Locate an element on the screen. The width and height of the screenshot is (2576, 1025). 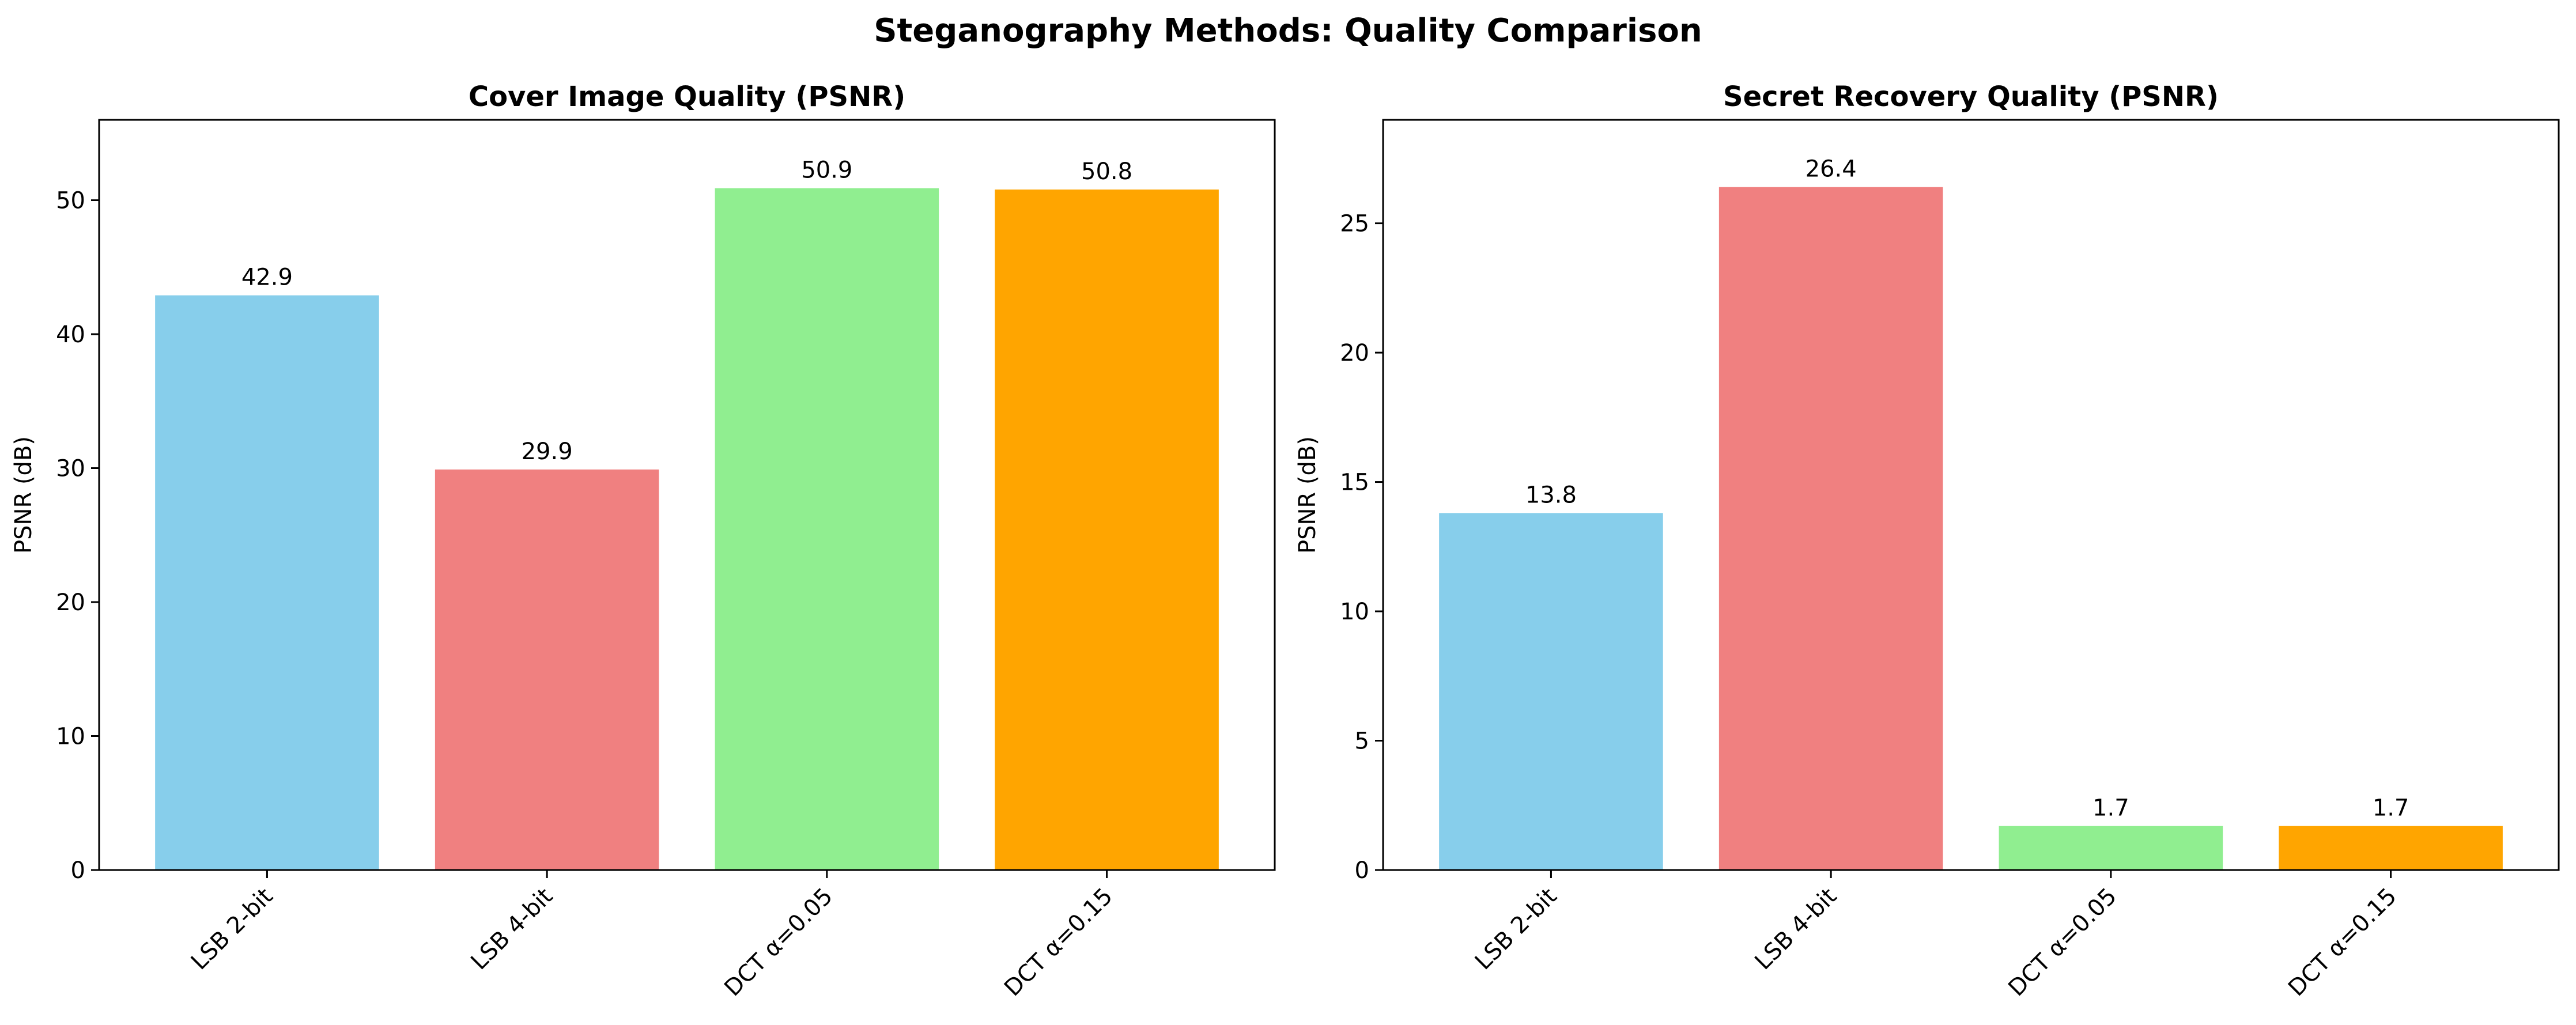
chart-2-xtick-label-4: DCT α=0.15 is located at coordinates (2342, 942).